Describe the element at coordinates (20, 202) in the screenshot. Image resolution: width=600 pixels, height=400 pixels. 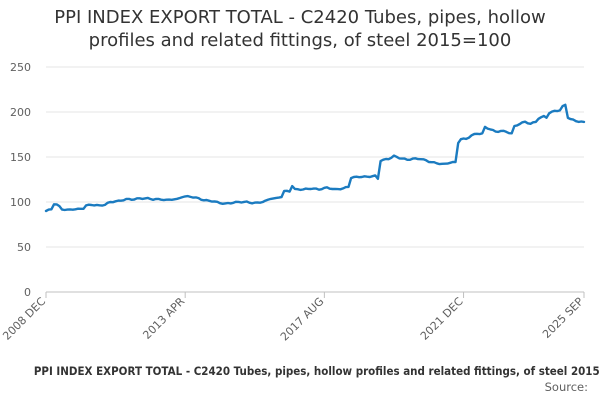
I see `y-tick-label: 100` at that location.